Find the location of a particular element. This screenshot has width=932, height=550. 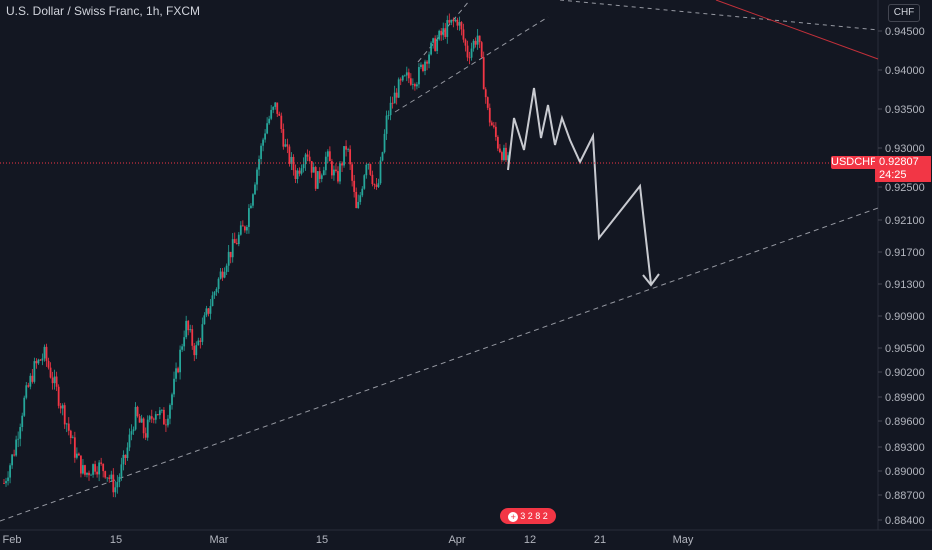

y-tick-label: 0.90200 is located at coordinates (905, 373).